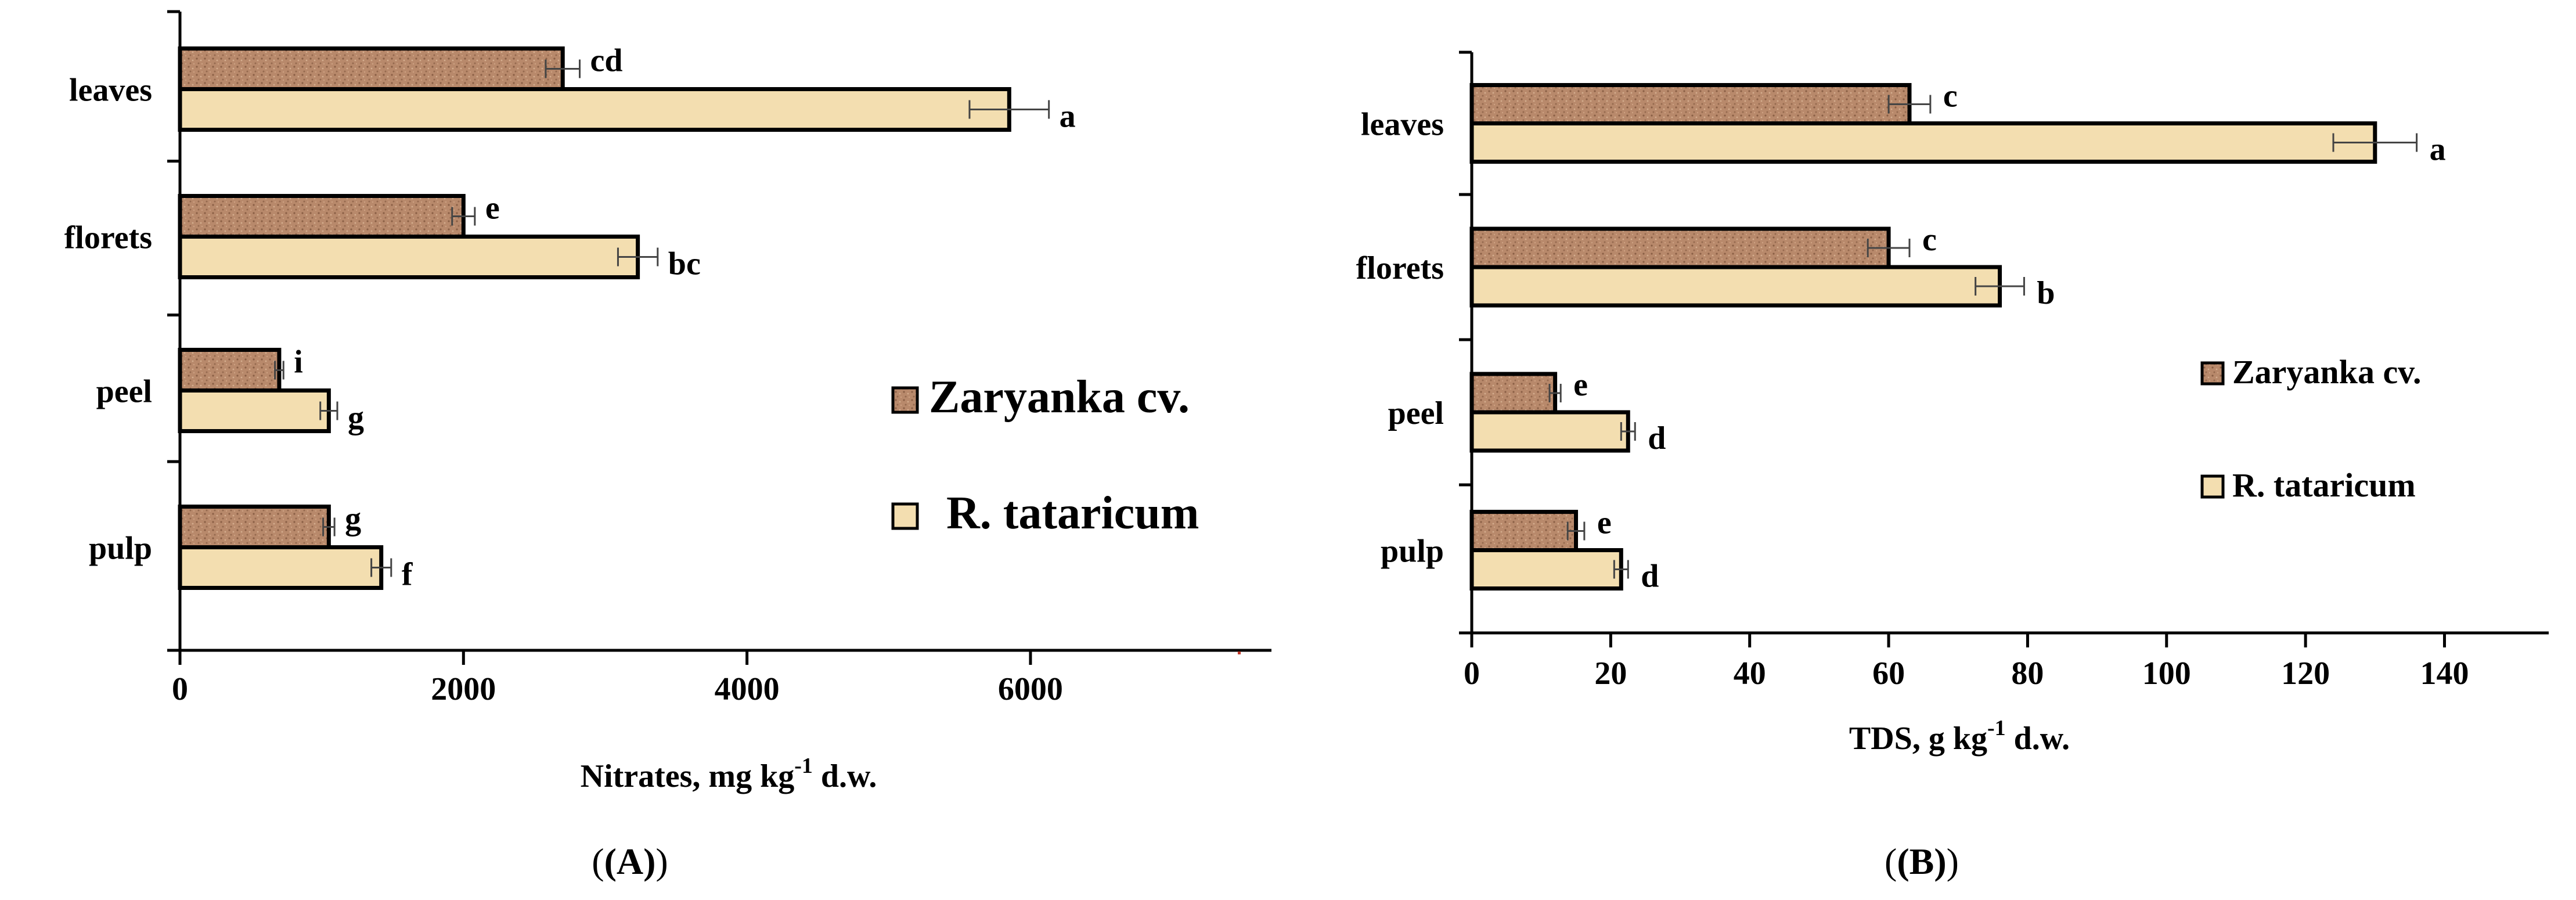  Describe the element at coordinates (2444, 674) in the screenshot. I see `x-tick-label: 140` at that location.